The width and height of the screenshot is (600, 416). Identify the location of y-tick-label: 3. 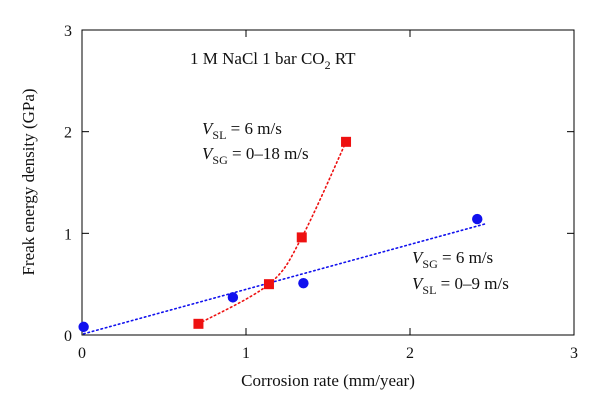
(68, 31).